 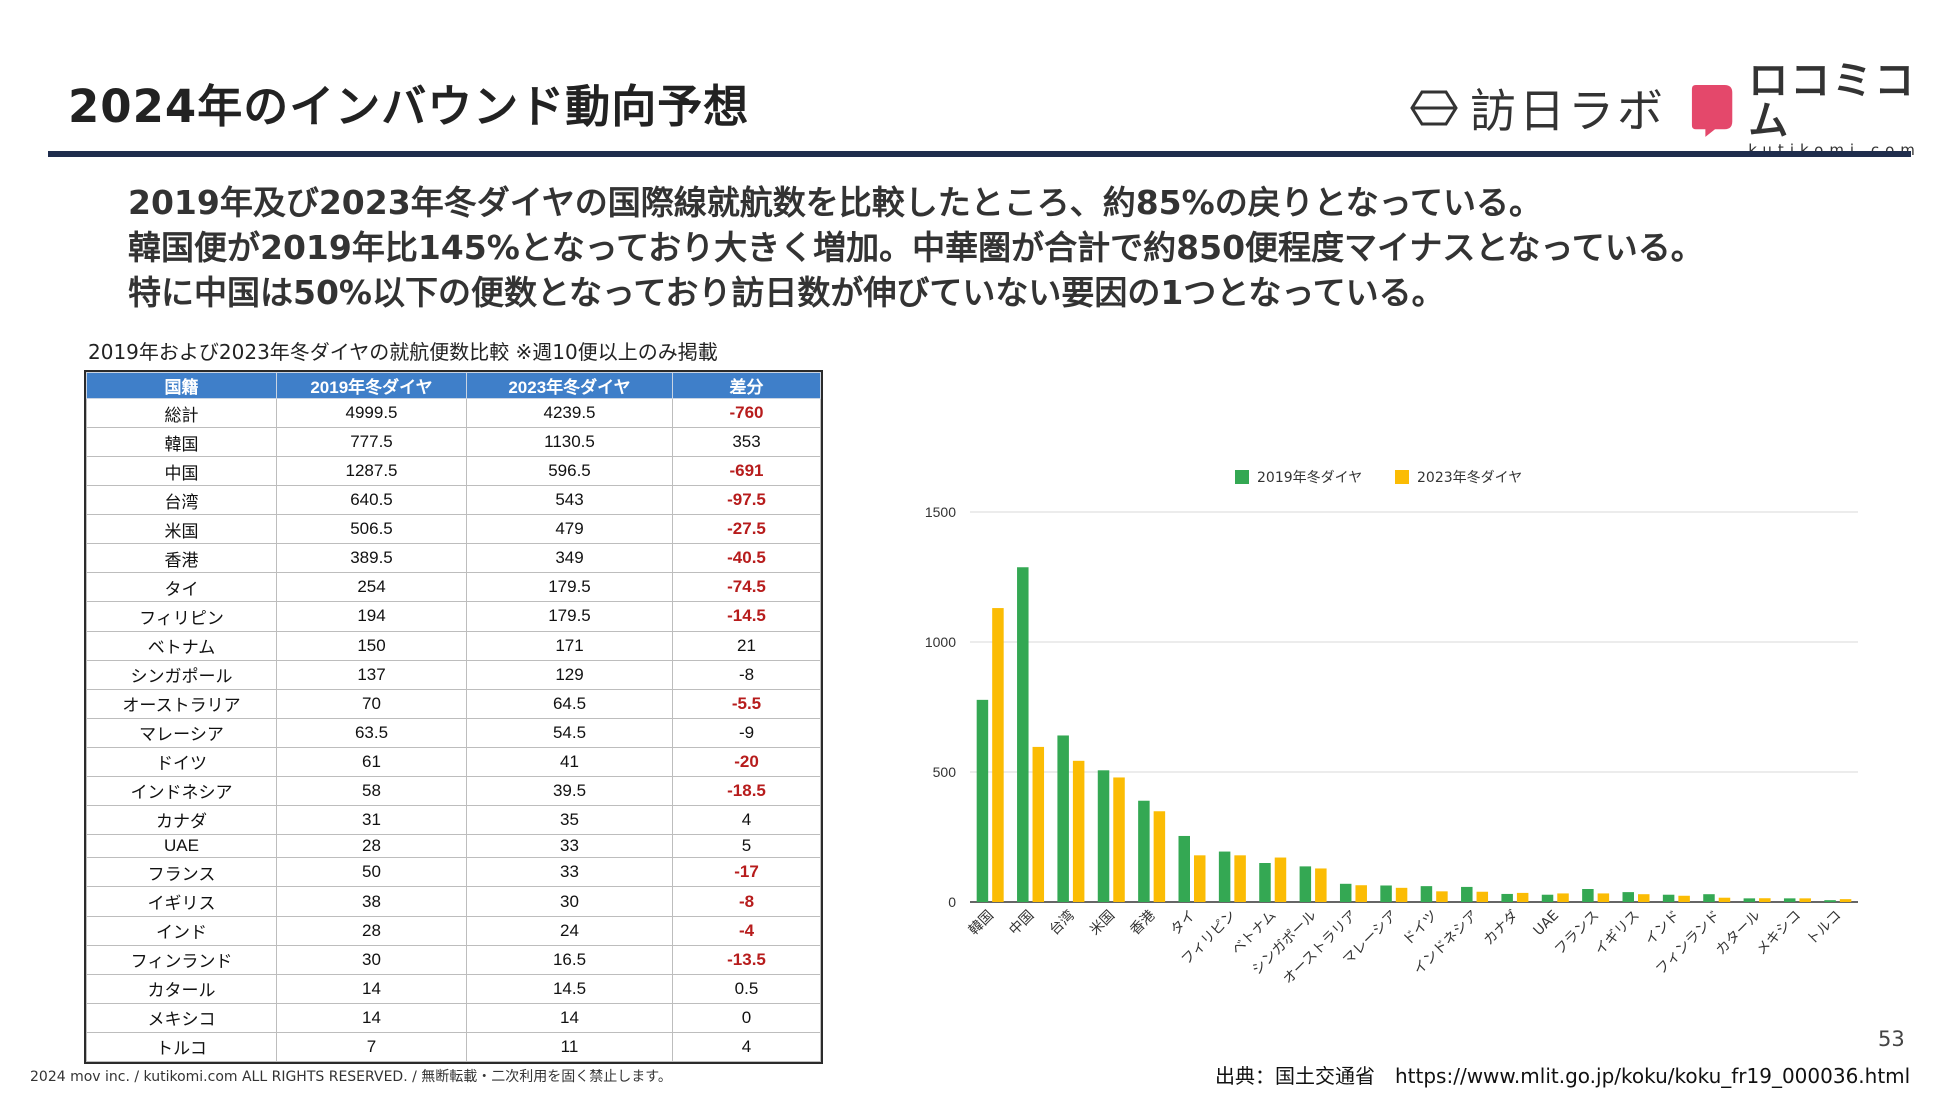 I want to click on cell-country: タイ, so click(x=181, y=587).